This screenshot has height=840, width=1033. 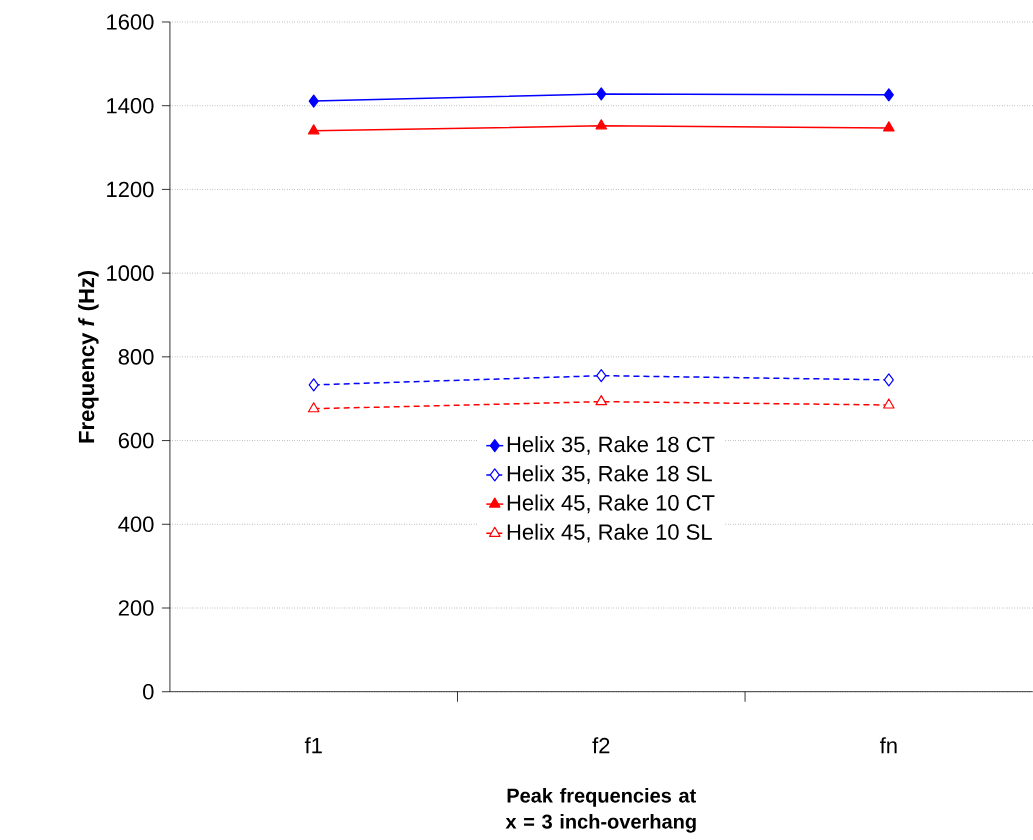 I want to click on x-tick-label: fn, so click(x=888, y=745).